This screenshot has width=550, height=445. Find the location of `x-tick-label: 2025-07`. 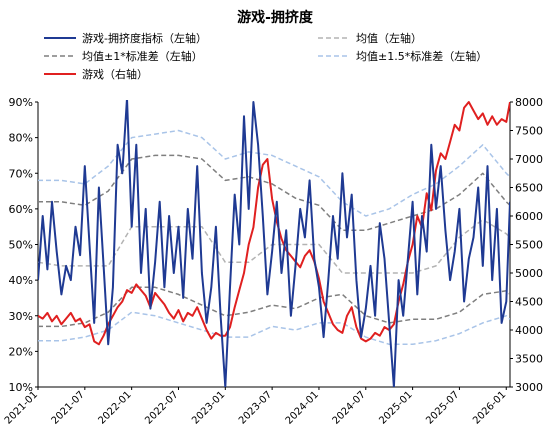

x-tick-label: 2025-07 is located at coordinates (442, 407).